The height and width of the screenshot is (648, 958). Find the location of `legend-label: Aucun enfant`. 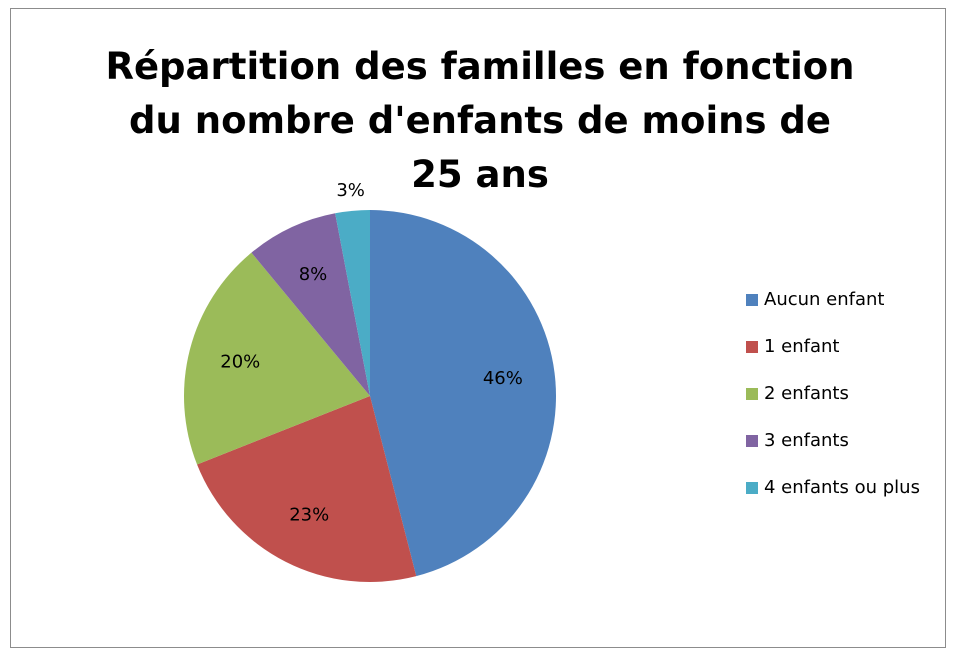

legend-label: Aucun enfant is located at coordinates (824, 299).